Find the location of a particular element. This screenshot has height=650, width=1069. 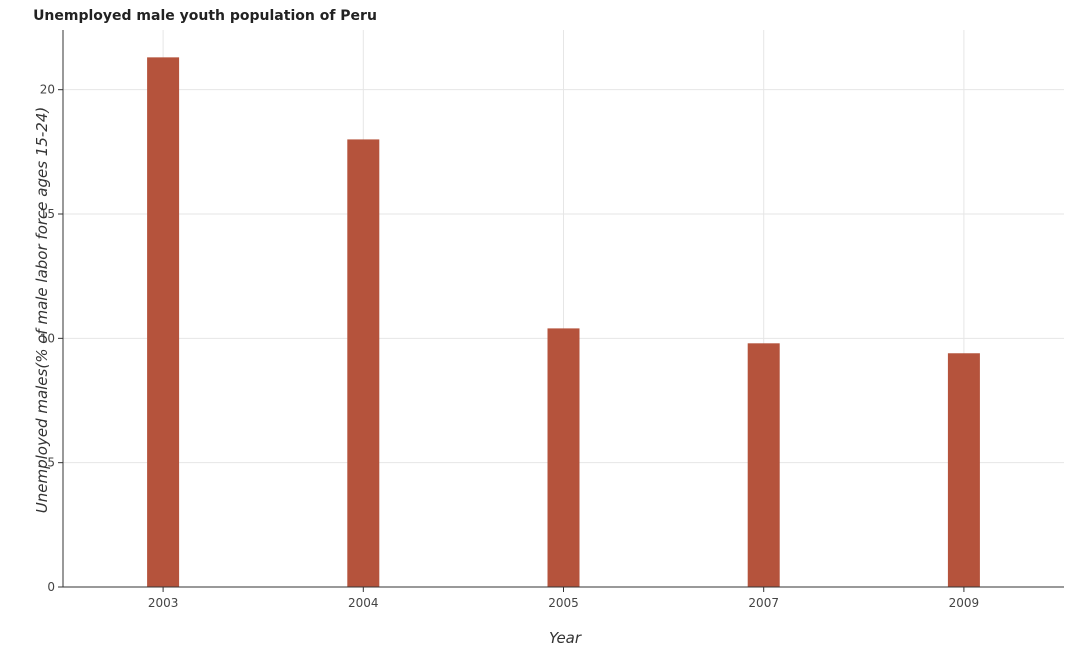

bar-2005 is located at coordinates (563, 457).